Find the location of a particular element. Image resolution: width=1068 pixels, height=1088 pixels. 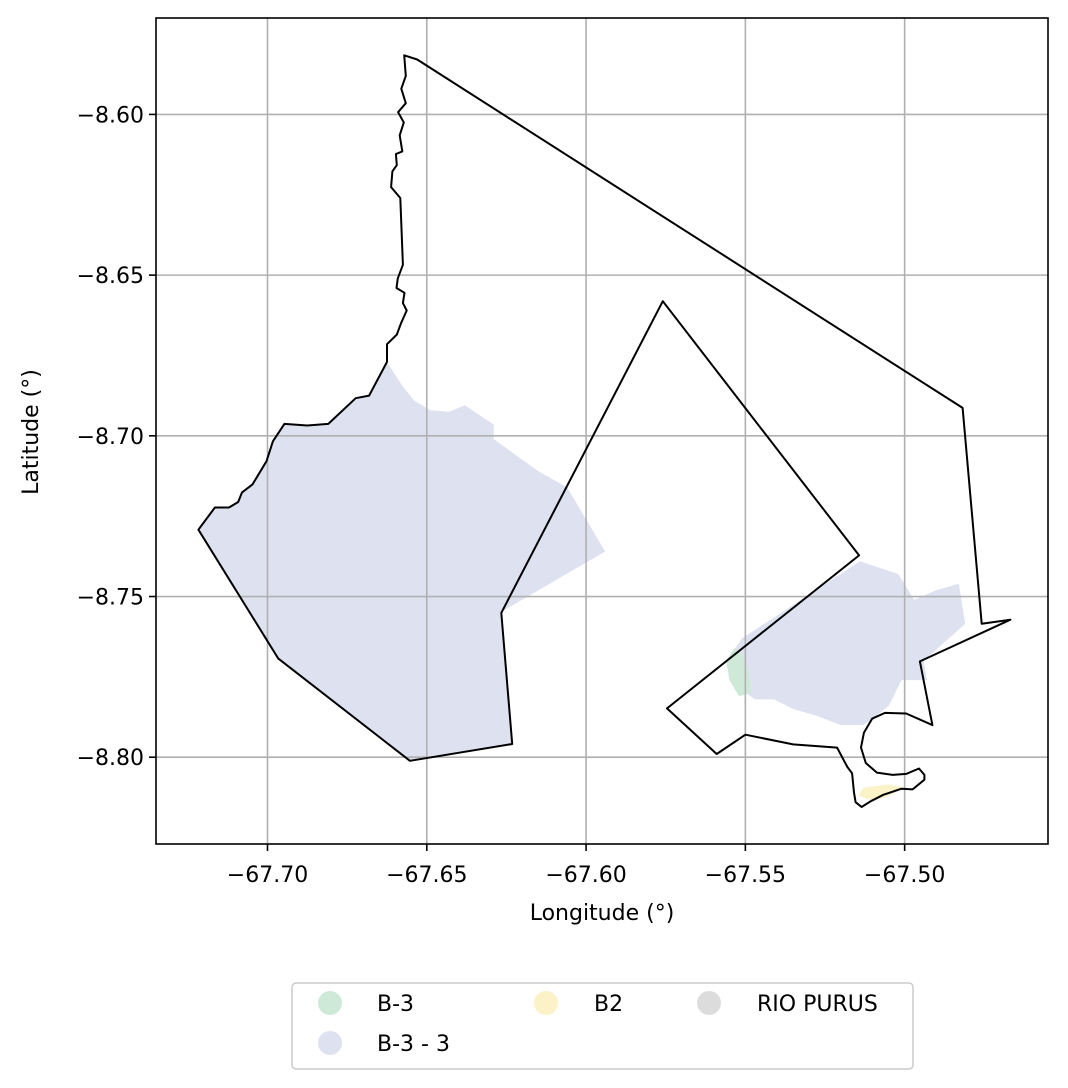

x-tick-label: −67.60 is located at coordinates (585, 875).